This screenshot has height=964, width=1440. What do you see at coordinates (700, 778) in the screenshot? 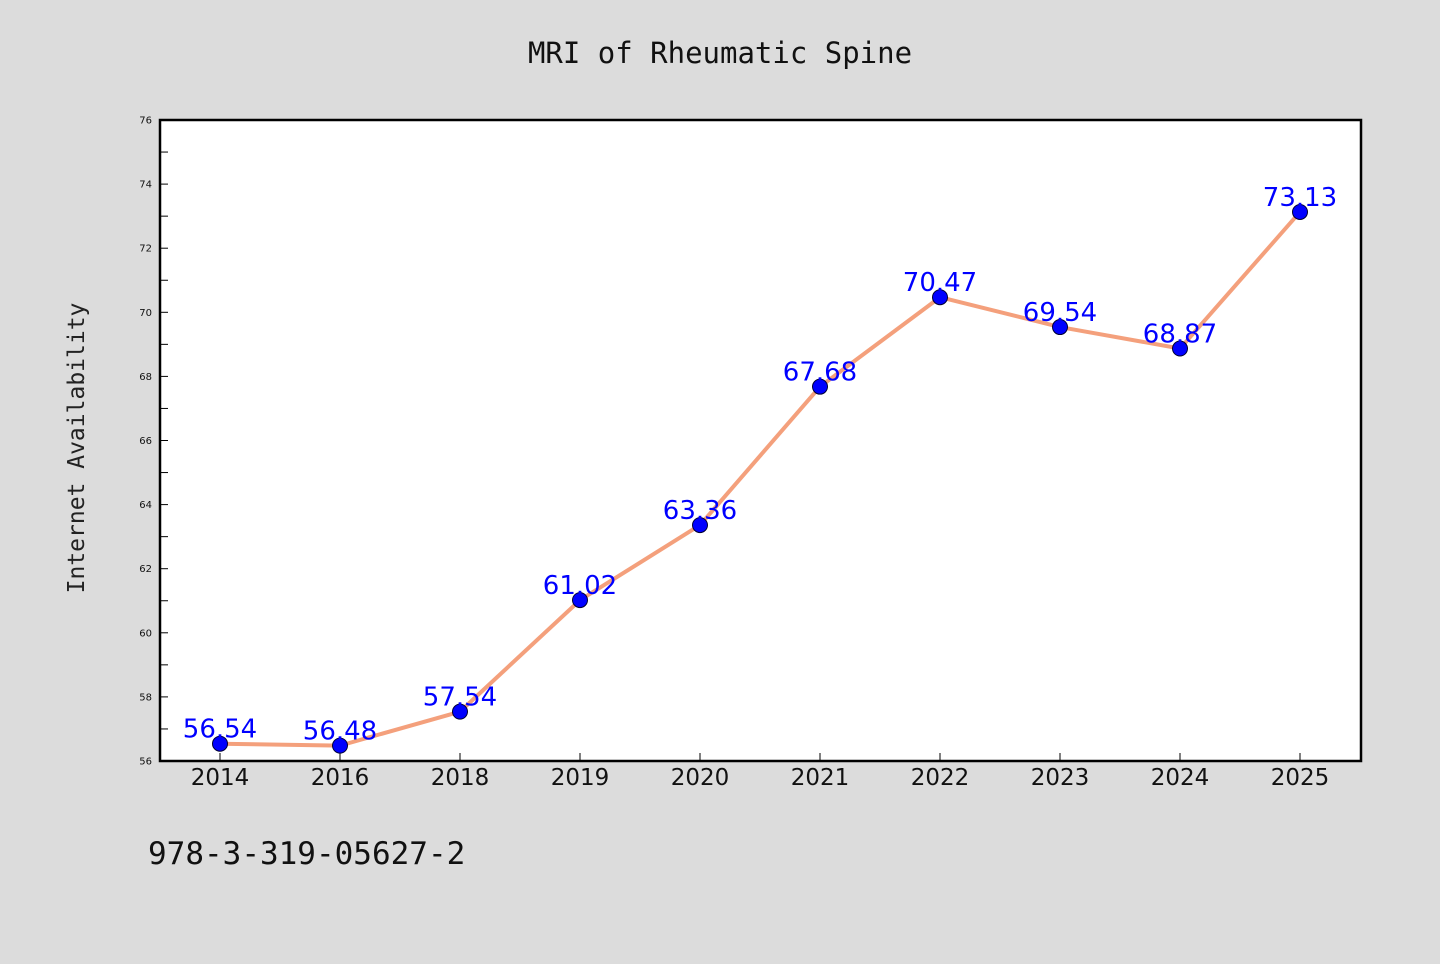
I see `x-tick-label: 2020` at bounding box center [700, 778].